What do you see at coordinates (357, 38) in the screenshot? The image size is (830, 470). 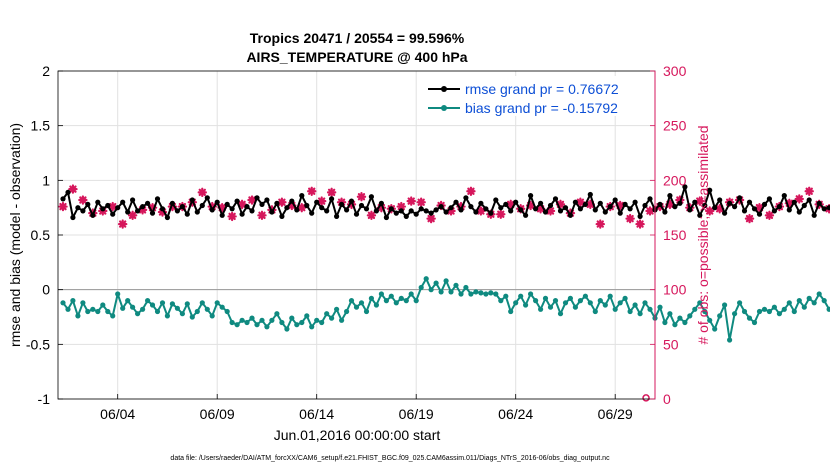 I see `chart-title: Tropics 20471 / 20554 = 99.596%` at bounding box center [357, 38].